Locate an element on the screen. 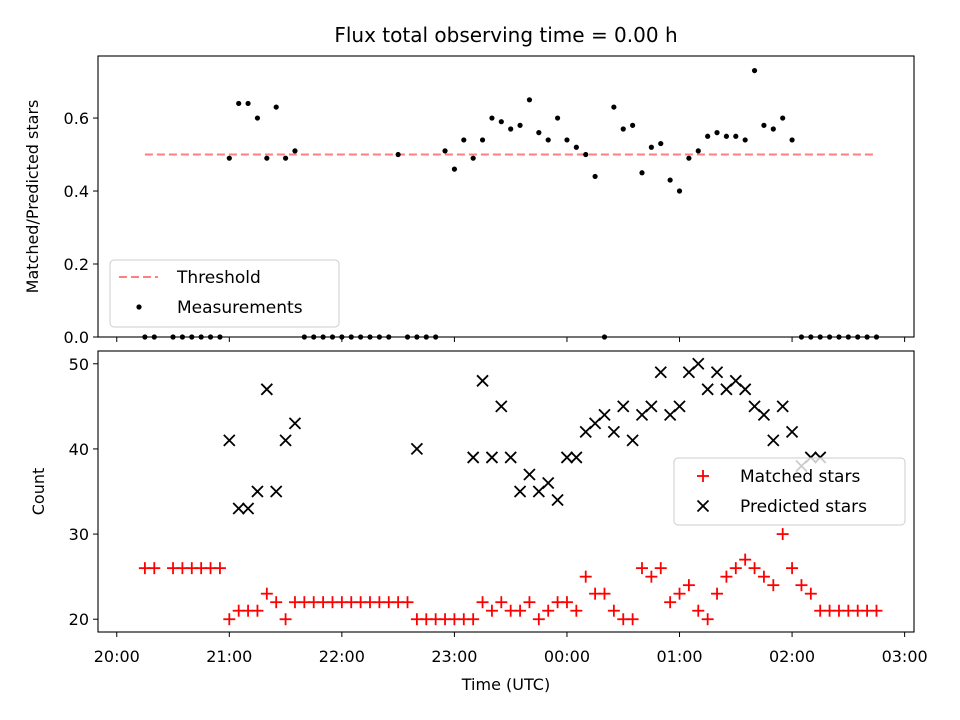 Image resolution: width=960 pixels, height=720 pixels. x-tick-label: 00:00 is located at coordinates (567, 656).